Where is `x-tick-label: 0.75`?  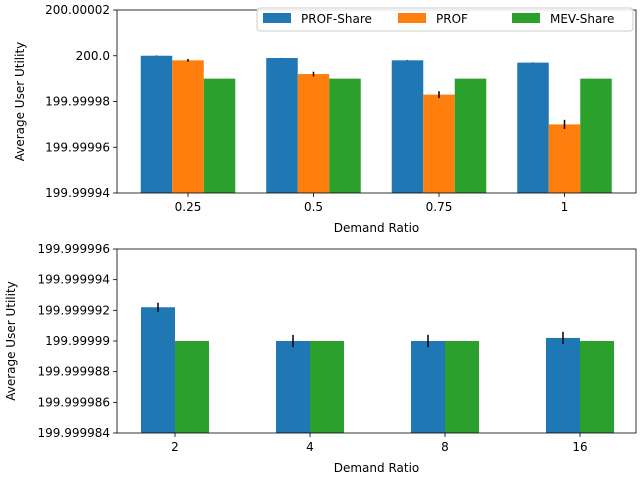 x-tick-label: 0.75 is located at coordinates (439, 207).